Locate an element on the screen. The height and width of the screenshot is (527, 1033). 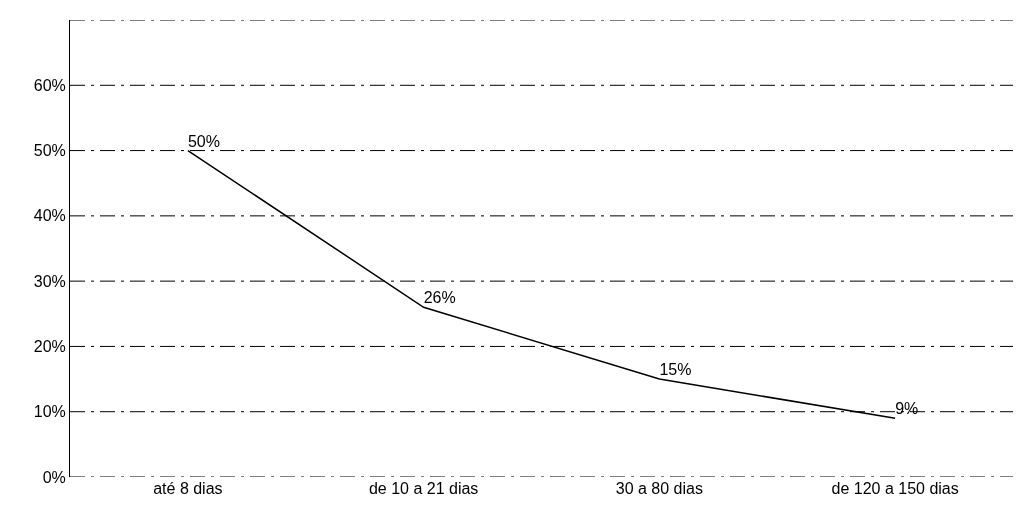
text: 50% is located at coordinates (203, 141).